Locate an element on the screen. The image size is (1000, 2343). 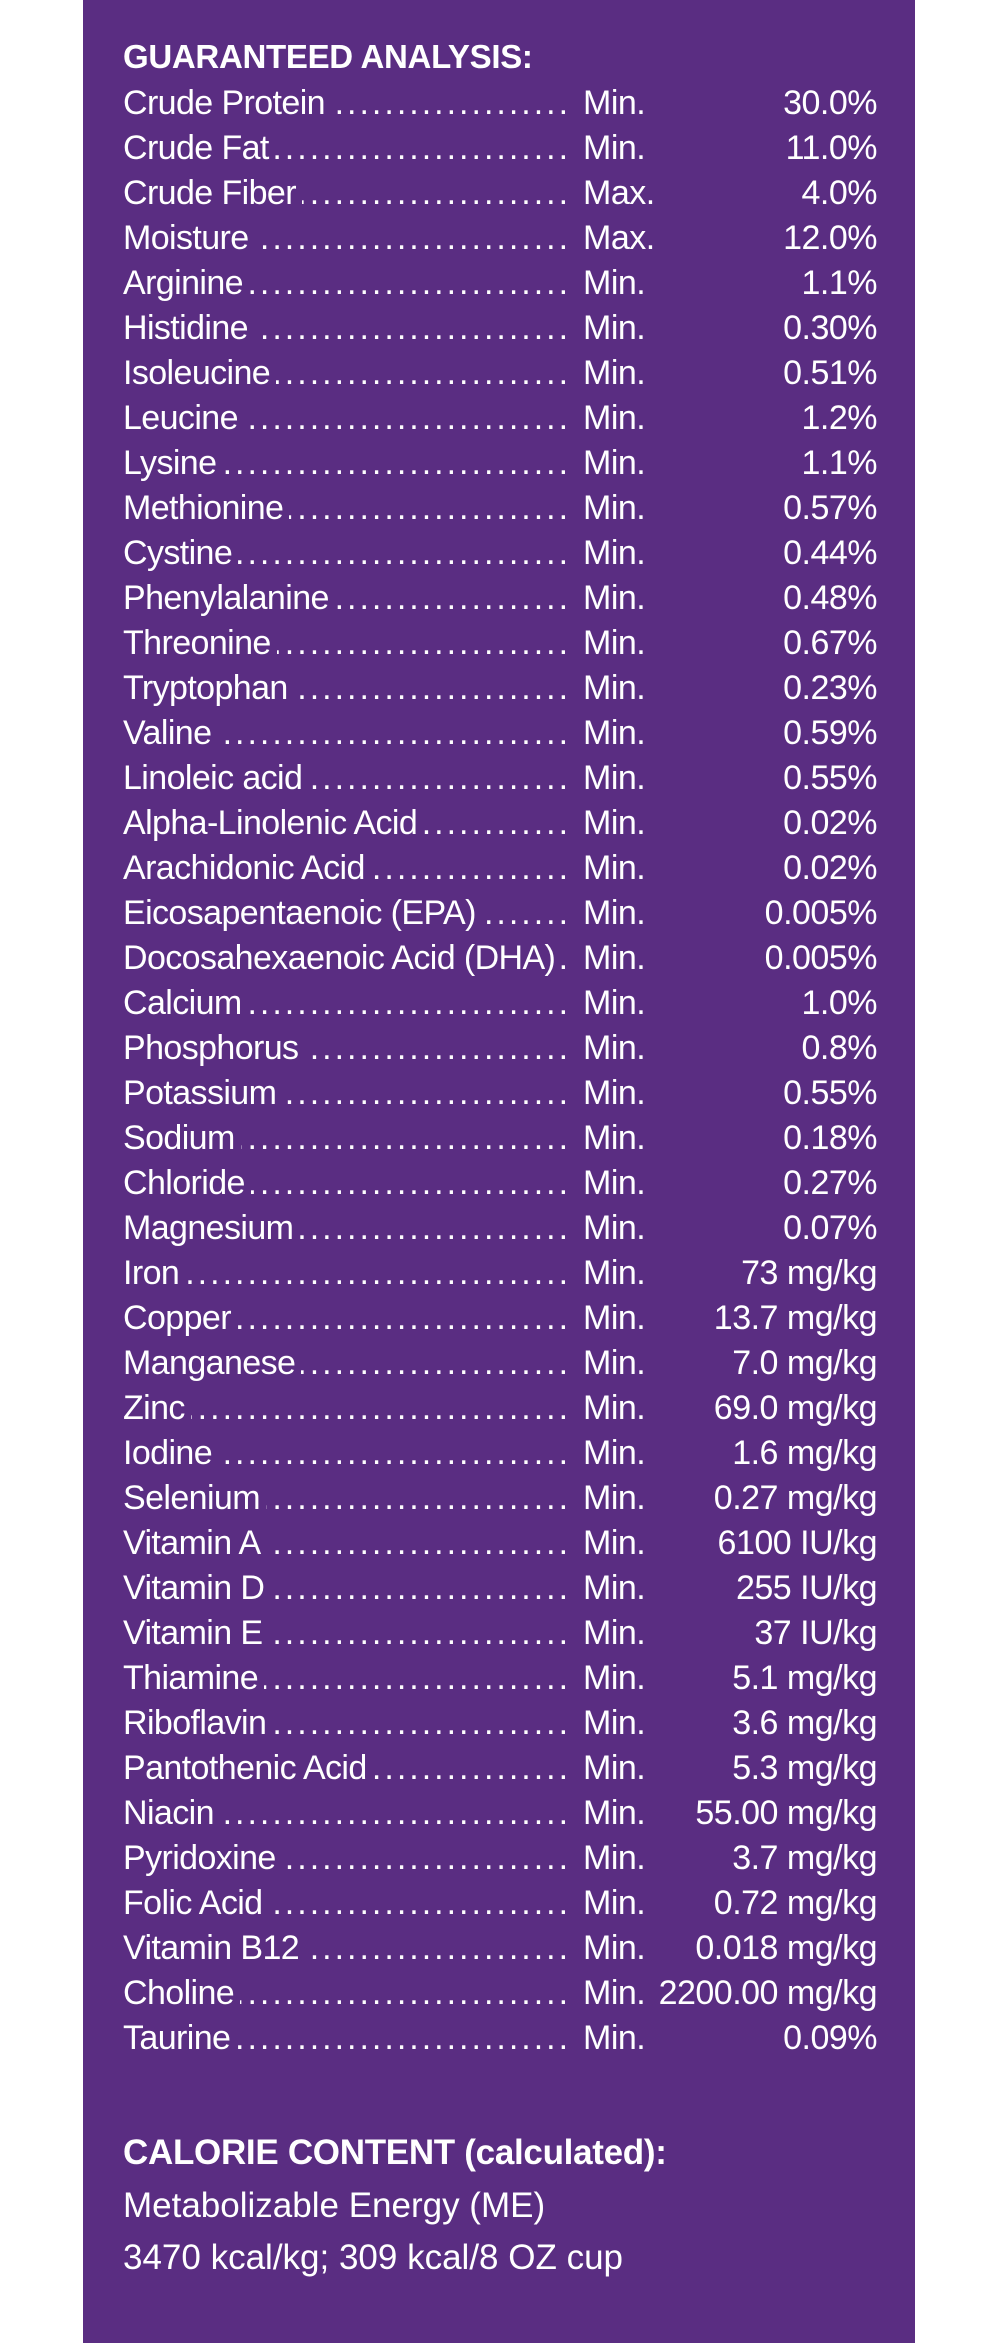
nutrient-value: 73 mg/kg is located at coordinates (809, 1273).